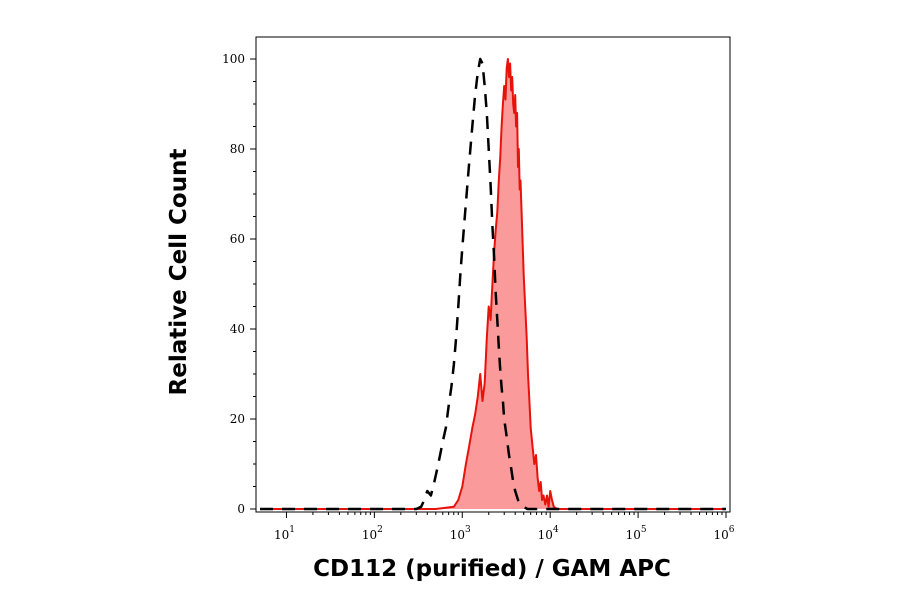  What do you see at coordinates (504, 527) in the screenshot?
I see `x-axis: 10¹ 10² 10³ 10⁴ 10⁵ 10⁶` at bounding box center [504, 527].